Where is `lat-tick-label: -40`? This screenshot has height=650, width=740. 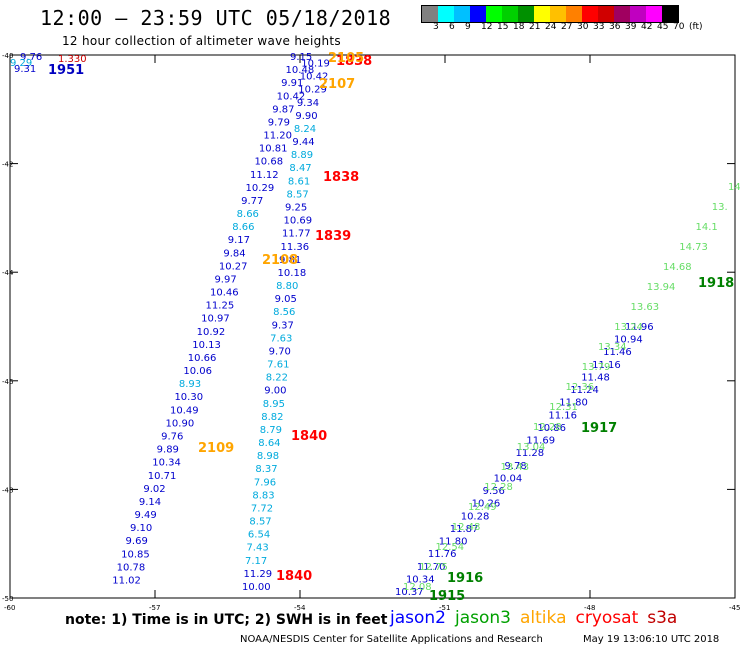 lat-tick-label: -40 is located at coordinates (7, 56).